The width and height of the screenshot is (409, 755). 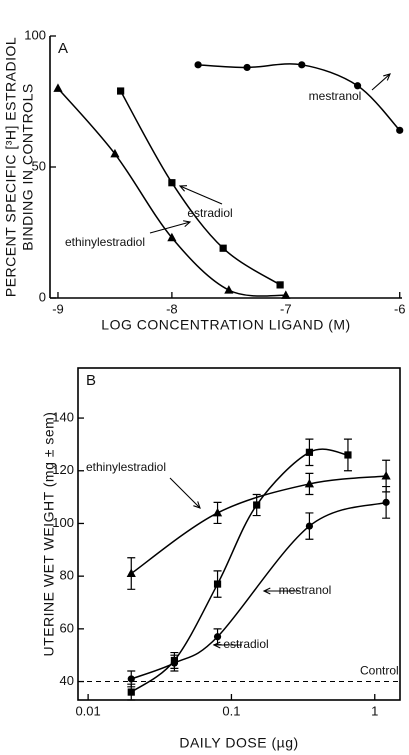 What do you see at coordinates (231, 710) in the screenshot?
I see `x-tick-label: 0.1` at bounding box center [231, 710].